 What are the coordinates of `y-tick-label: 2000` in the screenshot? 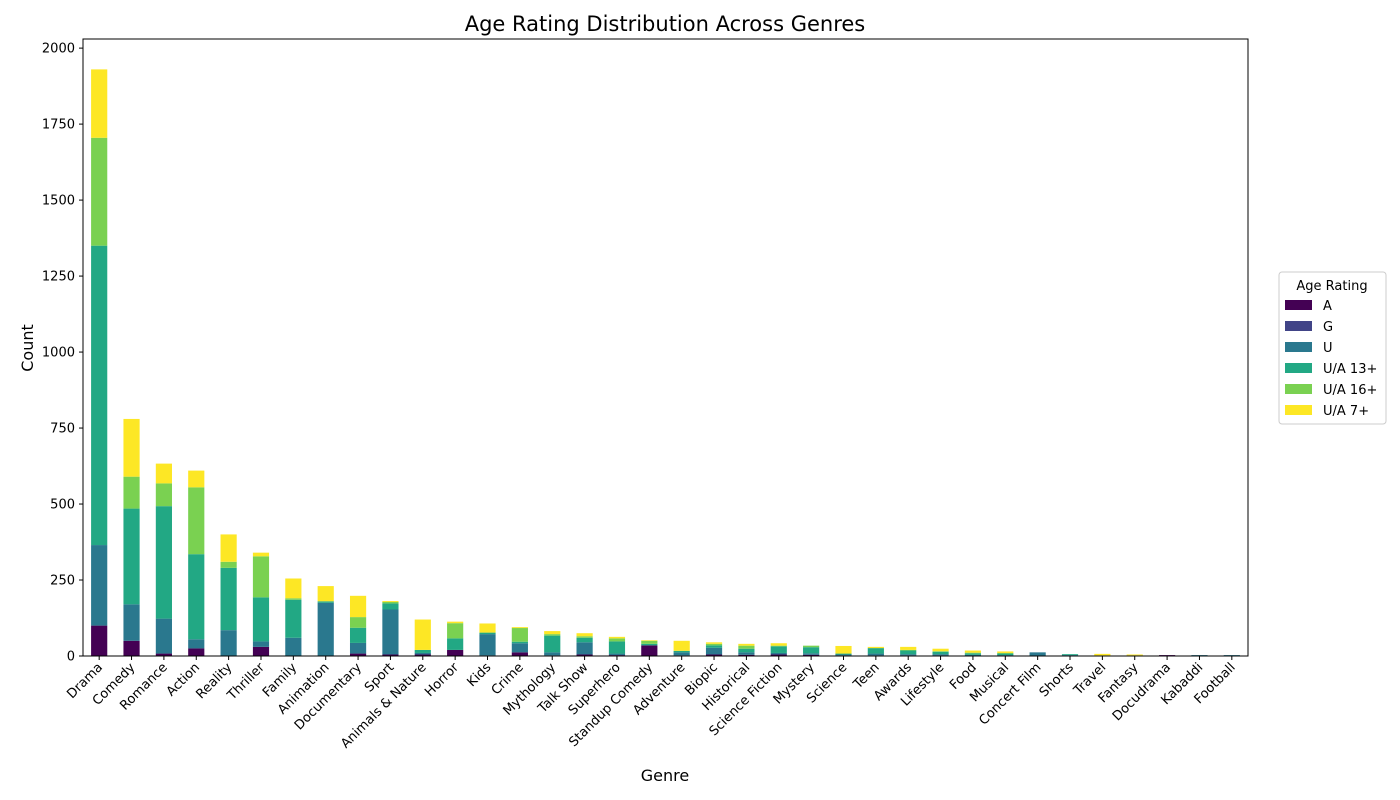 It's located at (58, 49).